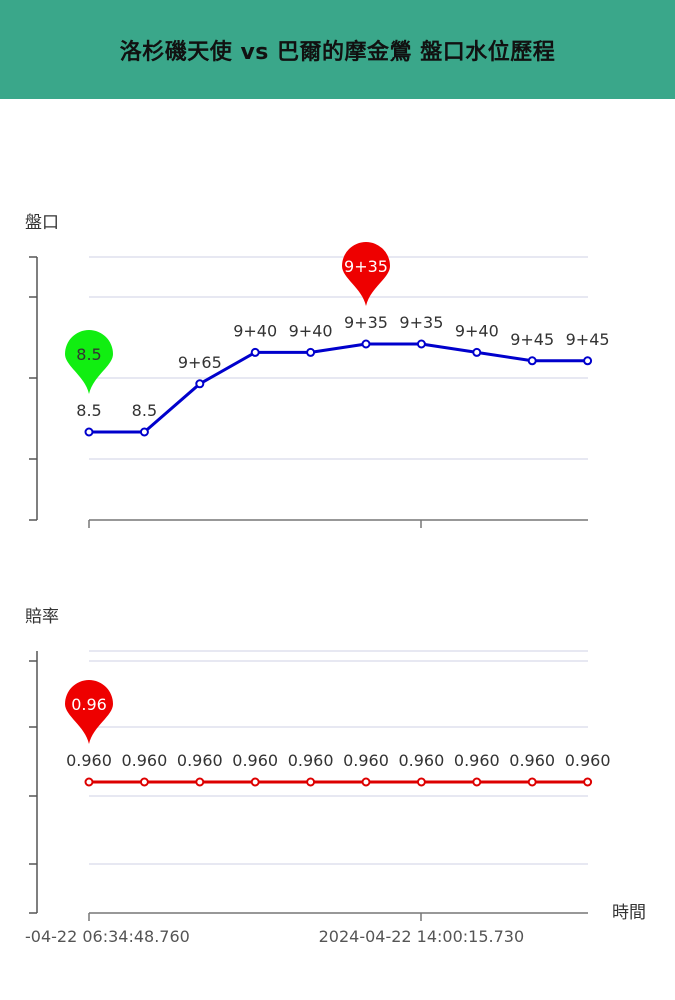  Describe the element at coordinates (422, 936) in the screenshot. I see `x-tick-label: 2024-04-22 14:00:15.730` at that location.